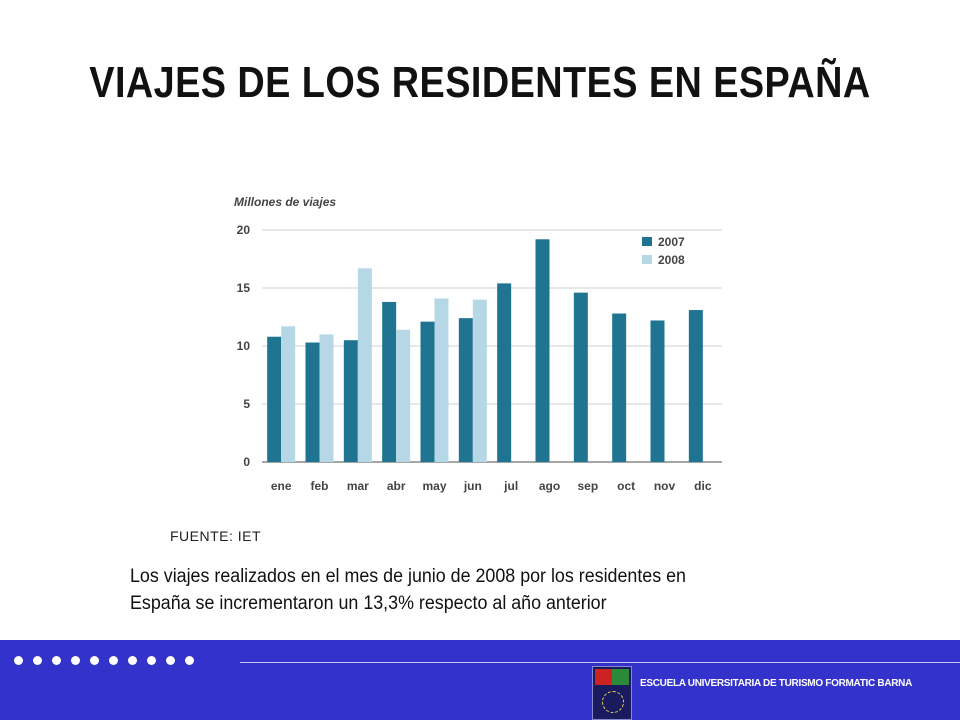 This screenshot has height=720, width=960. I want to click on y-tick-label: 0, so click(246, 462).